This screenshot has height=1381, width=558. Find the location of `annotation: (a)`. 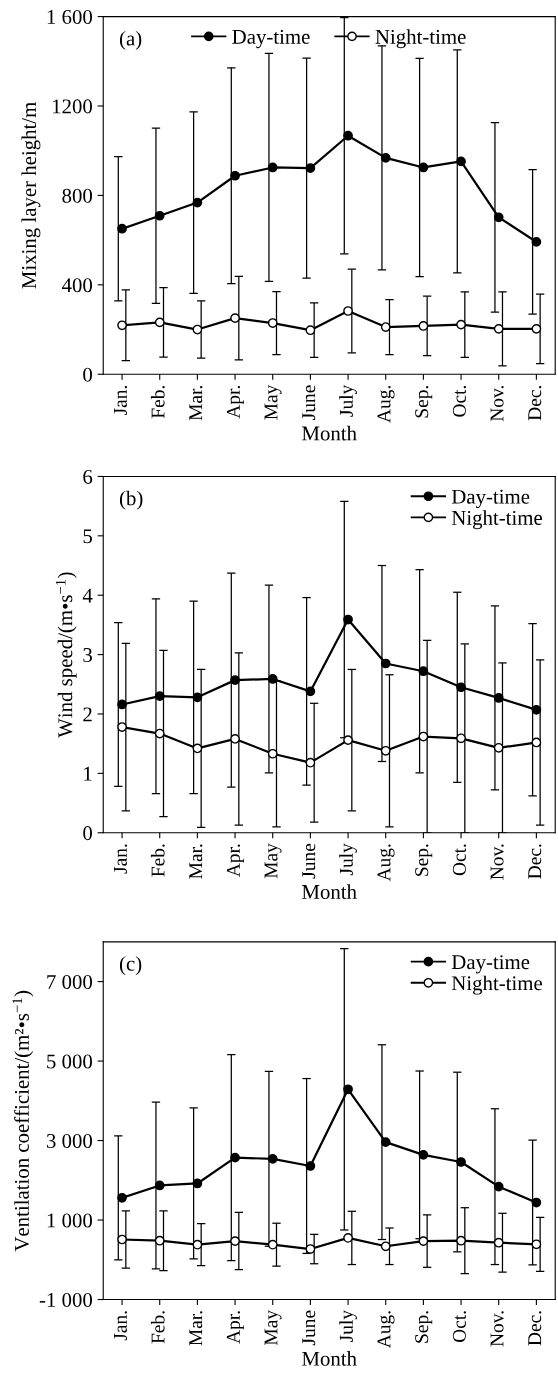

annotation: (a) is located at coordinates (130, 40).